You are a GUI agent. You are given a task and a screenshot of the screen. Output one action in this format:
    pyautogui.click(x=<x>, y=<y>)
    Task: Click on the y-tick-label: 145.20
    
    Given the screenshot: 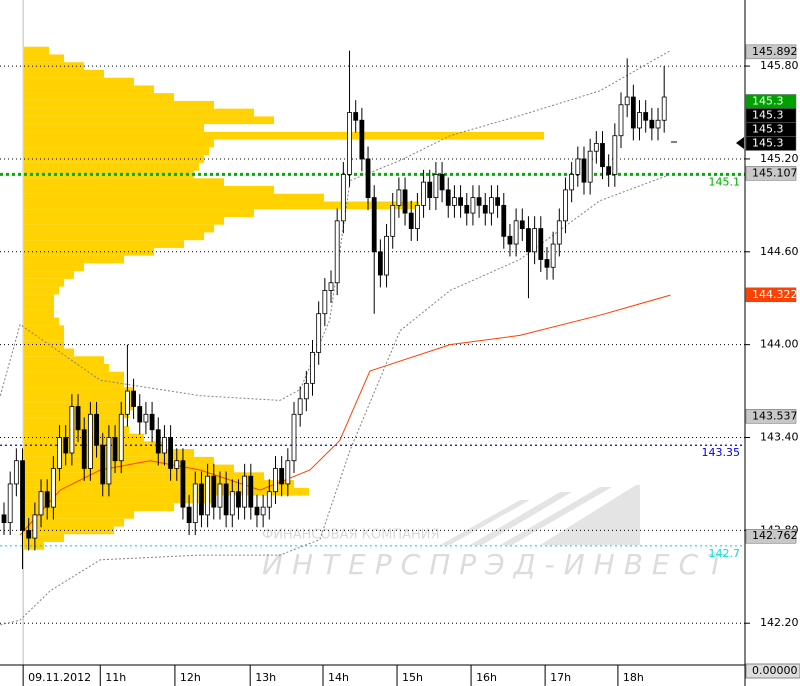 What is the action you would take?
    pyautogui.click(x=779, y=158)
    